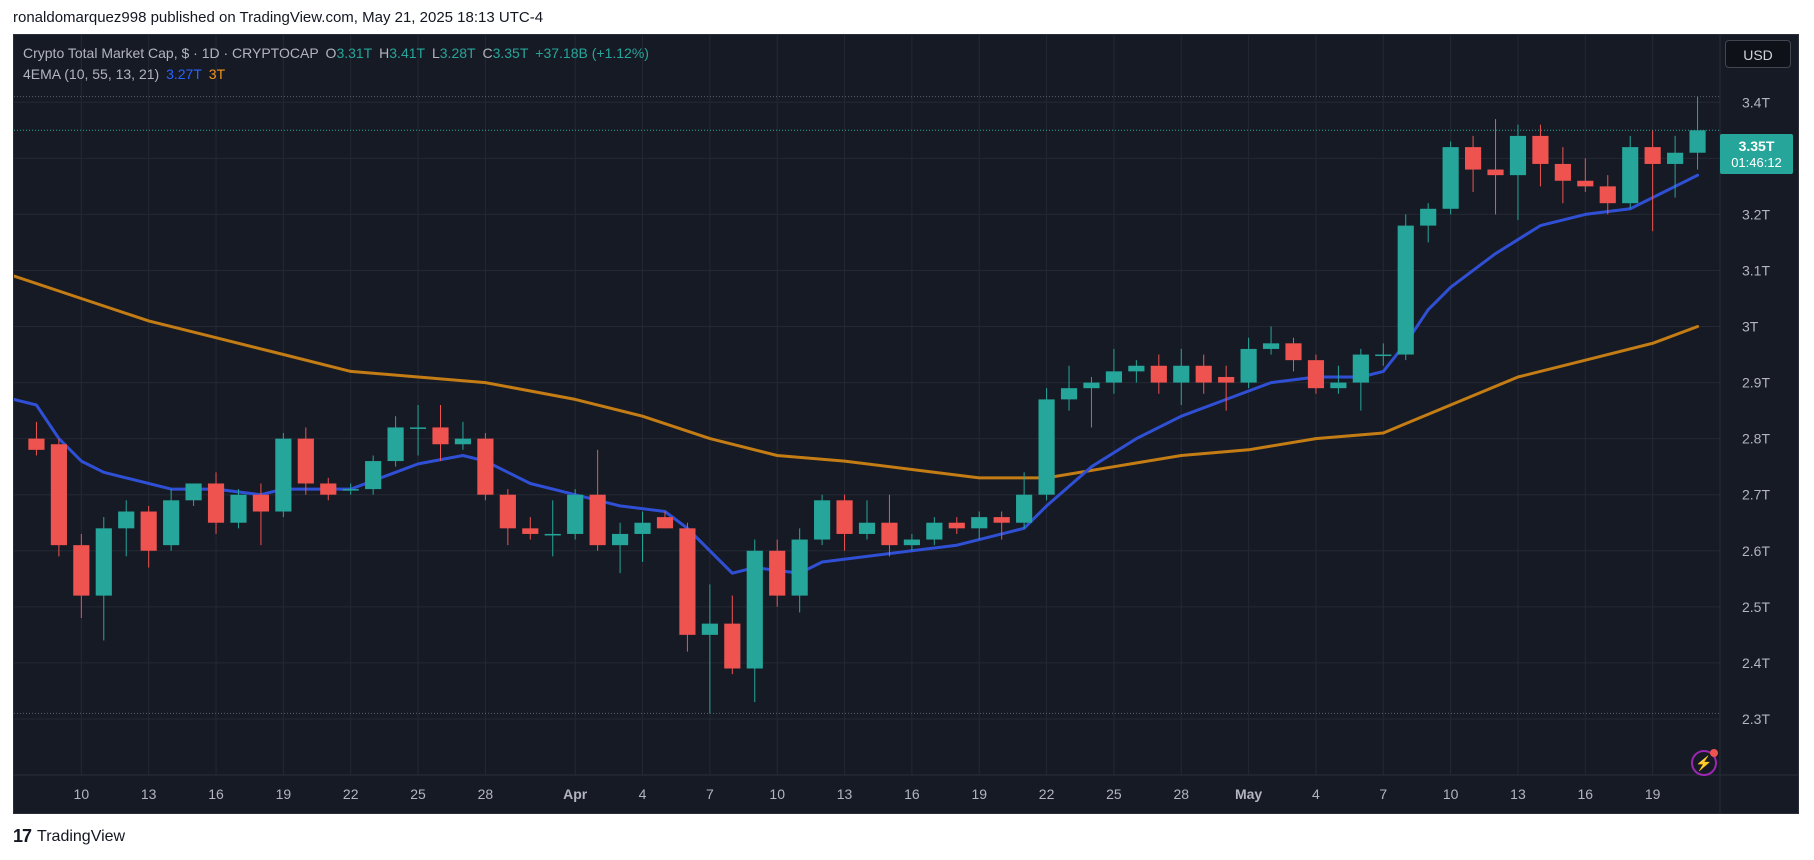 The width and height of the screenshot is (1814, 860). I want to click on x-tick-label: Apr, so click(575, 794).